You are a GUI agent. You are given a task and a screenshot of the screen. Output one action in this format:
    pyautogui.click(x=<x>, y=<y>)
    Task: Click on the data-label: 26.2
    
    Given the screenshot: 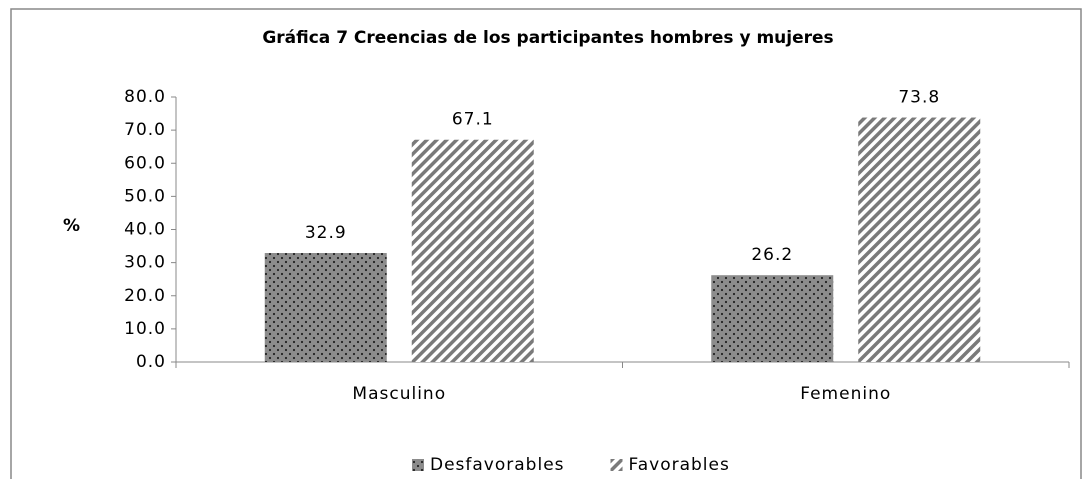 What is the action you would take?
    pyautogui.click(x=772, y=255)
    